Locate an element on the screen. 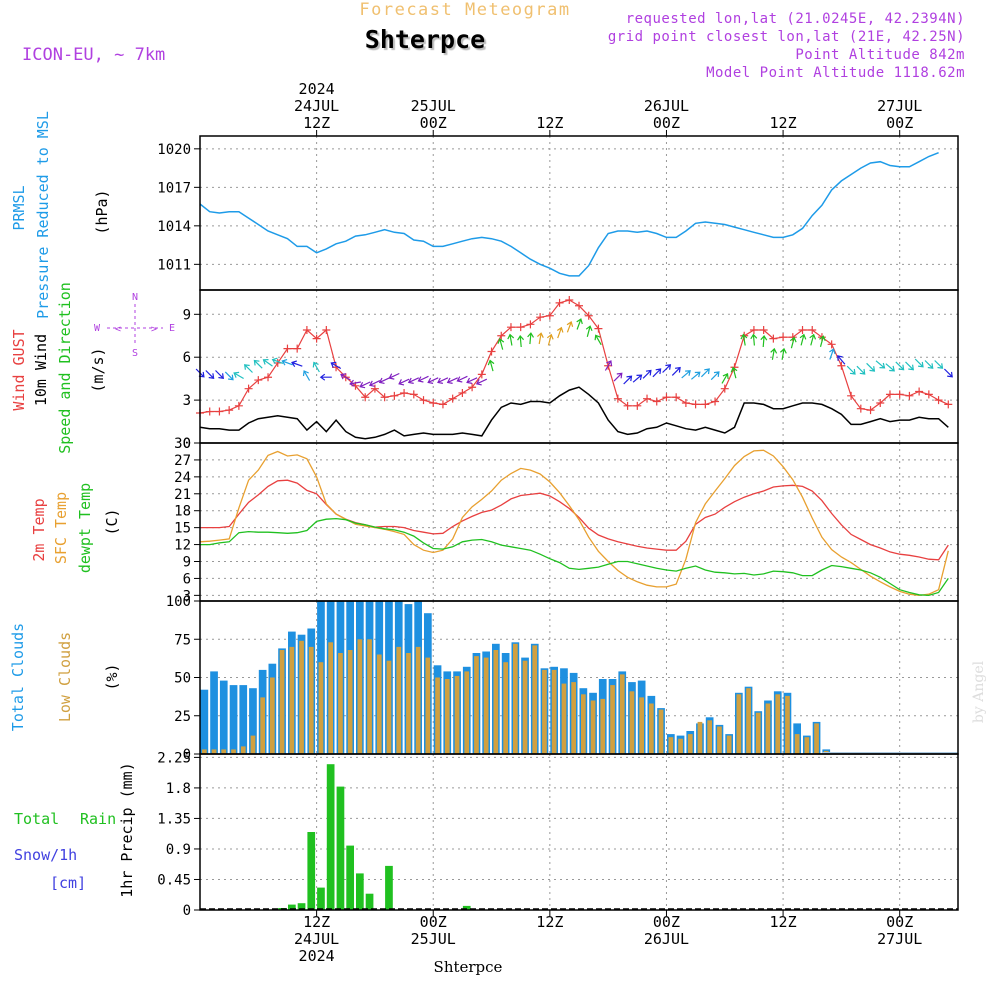  bottom-time-label: 00Z is located at coordinates (666, 922).